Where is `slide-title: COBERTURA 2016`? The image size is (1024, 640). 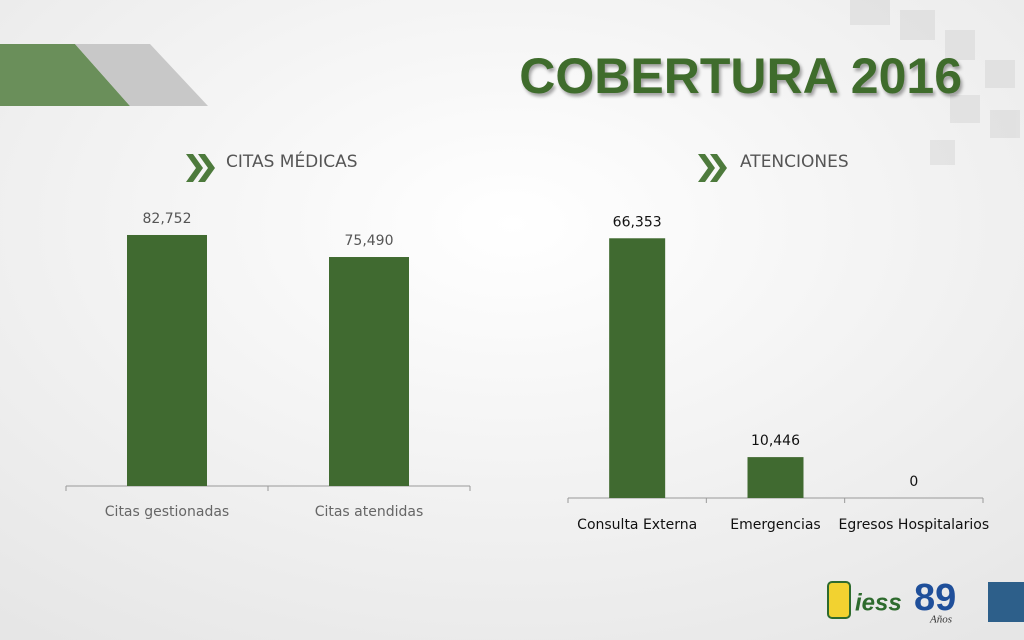
slide-title: COBERTURA 2016 is located at coordinates (740, 76).